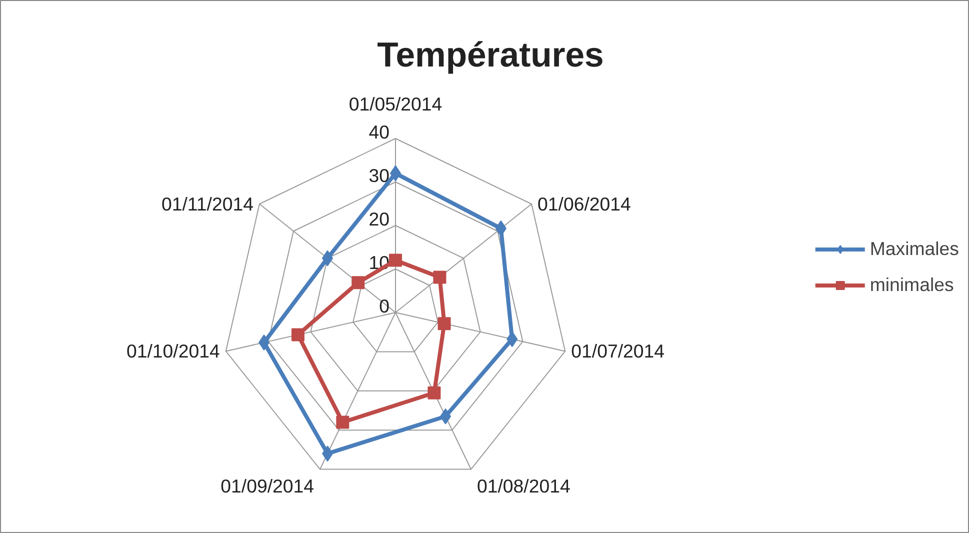  I want to click on spoke-label: 01/05/2014, so click(395, 104).